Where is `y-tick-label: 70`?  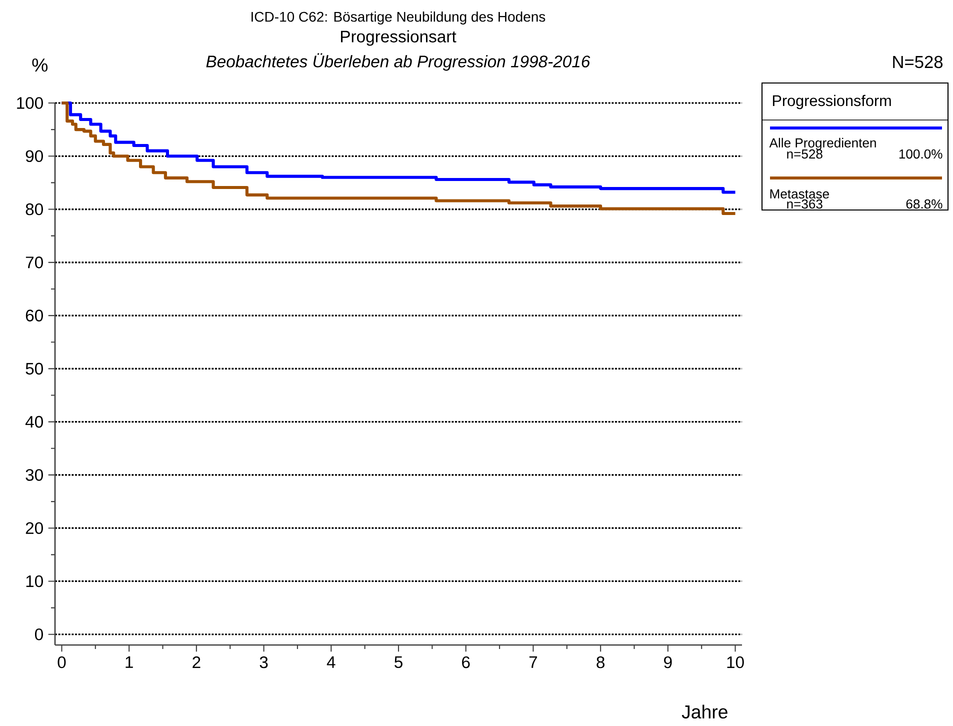 y-tick-label: 70 is located at coordinates (34, 262).